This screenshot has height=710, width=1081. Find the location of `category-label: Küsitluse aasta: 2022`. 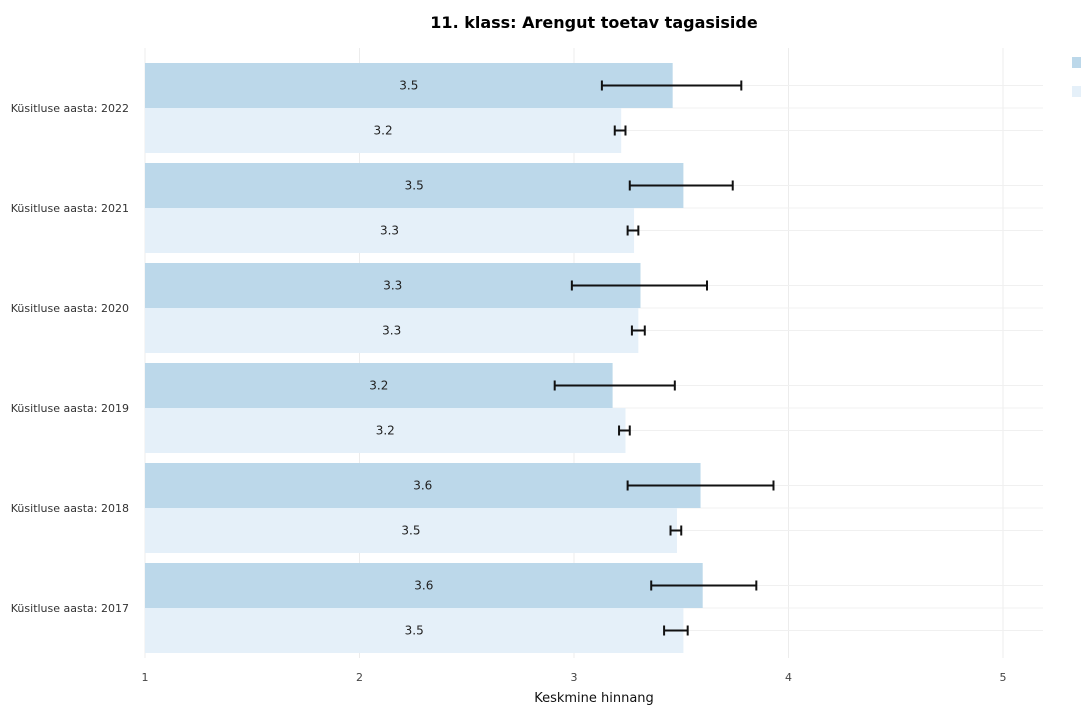

category-label: Küsitluse aasta: 2022 is located at coordinates (70, 108).